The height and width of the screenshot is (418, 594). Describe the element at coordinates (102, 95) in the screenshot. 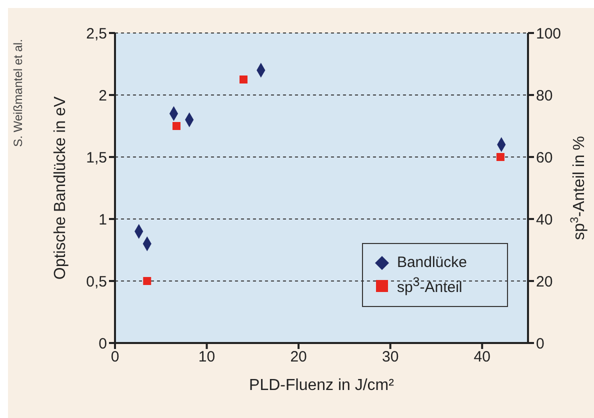

I see `y-tick-label: 2` at that location.